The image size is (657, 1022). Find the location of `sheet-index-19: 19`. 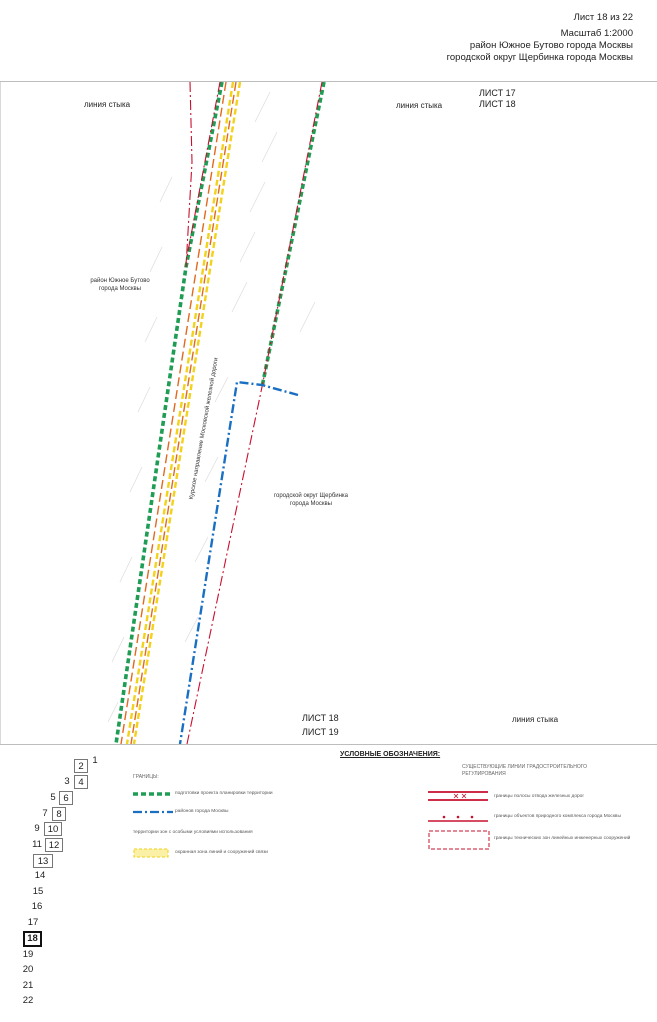

sheet-index-19: 19 is located at coordinates (28, 954).